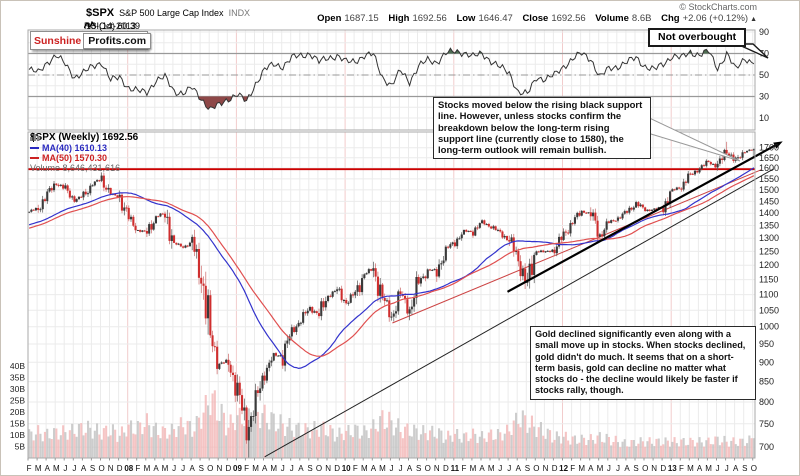  I want to click on logo-part2: Profits.com, so click(117, 40).